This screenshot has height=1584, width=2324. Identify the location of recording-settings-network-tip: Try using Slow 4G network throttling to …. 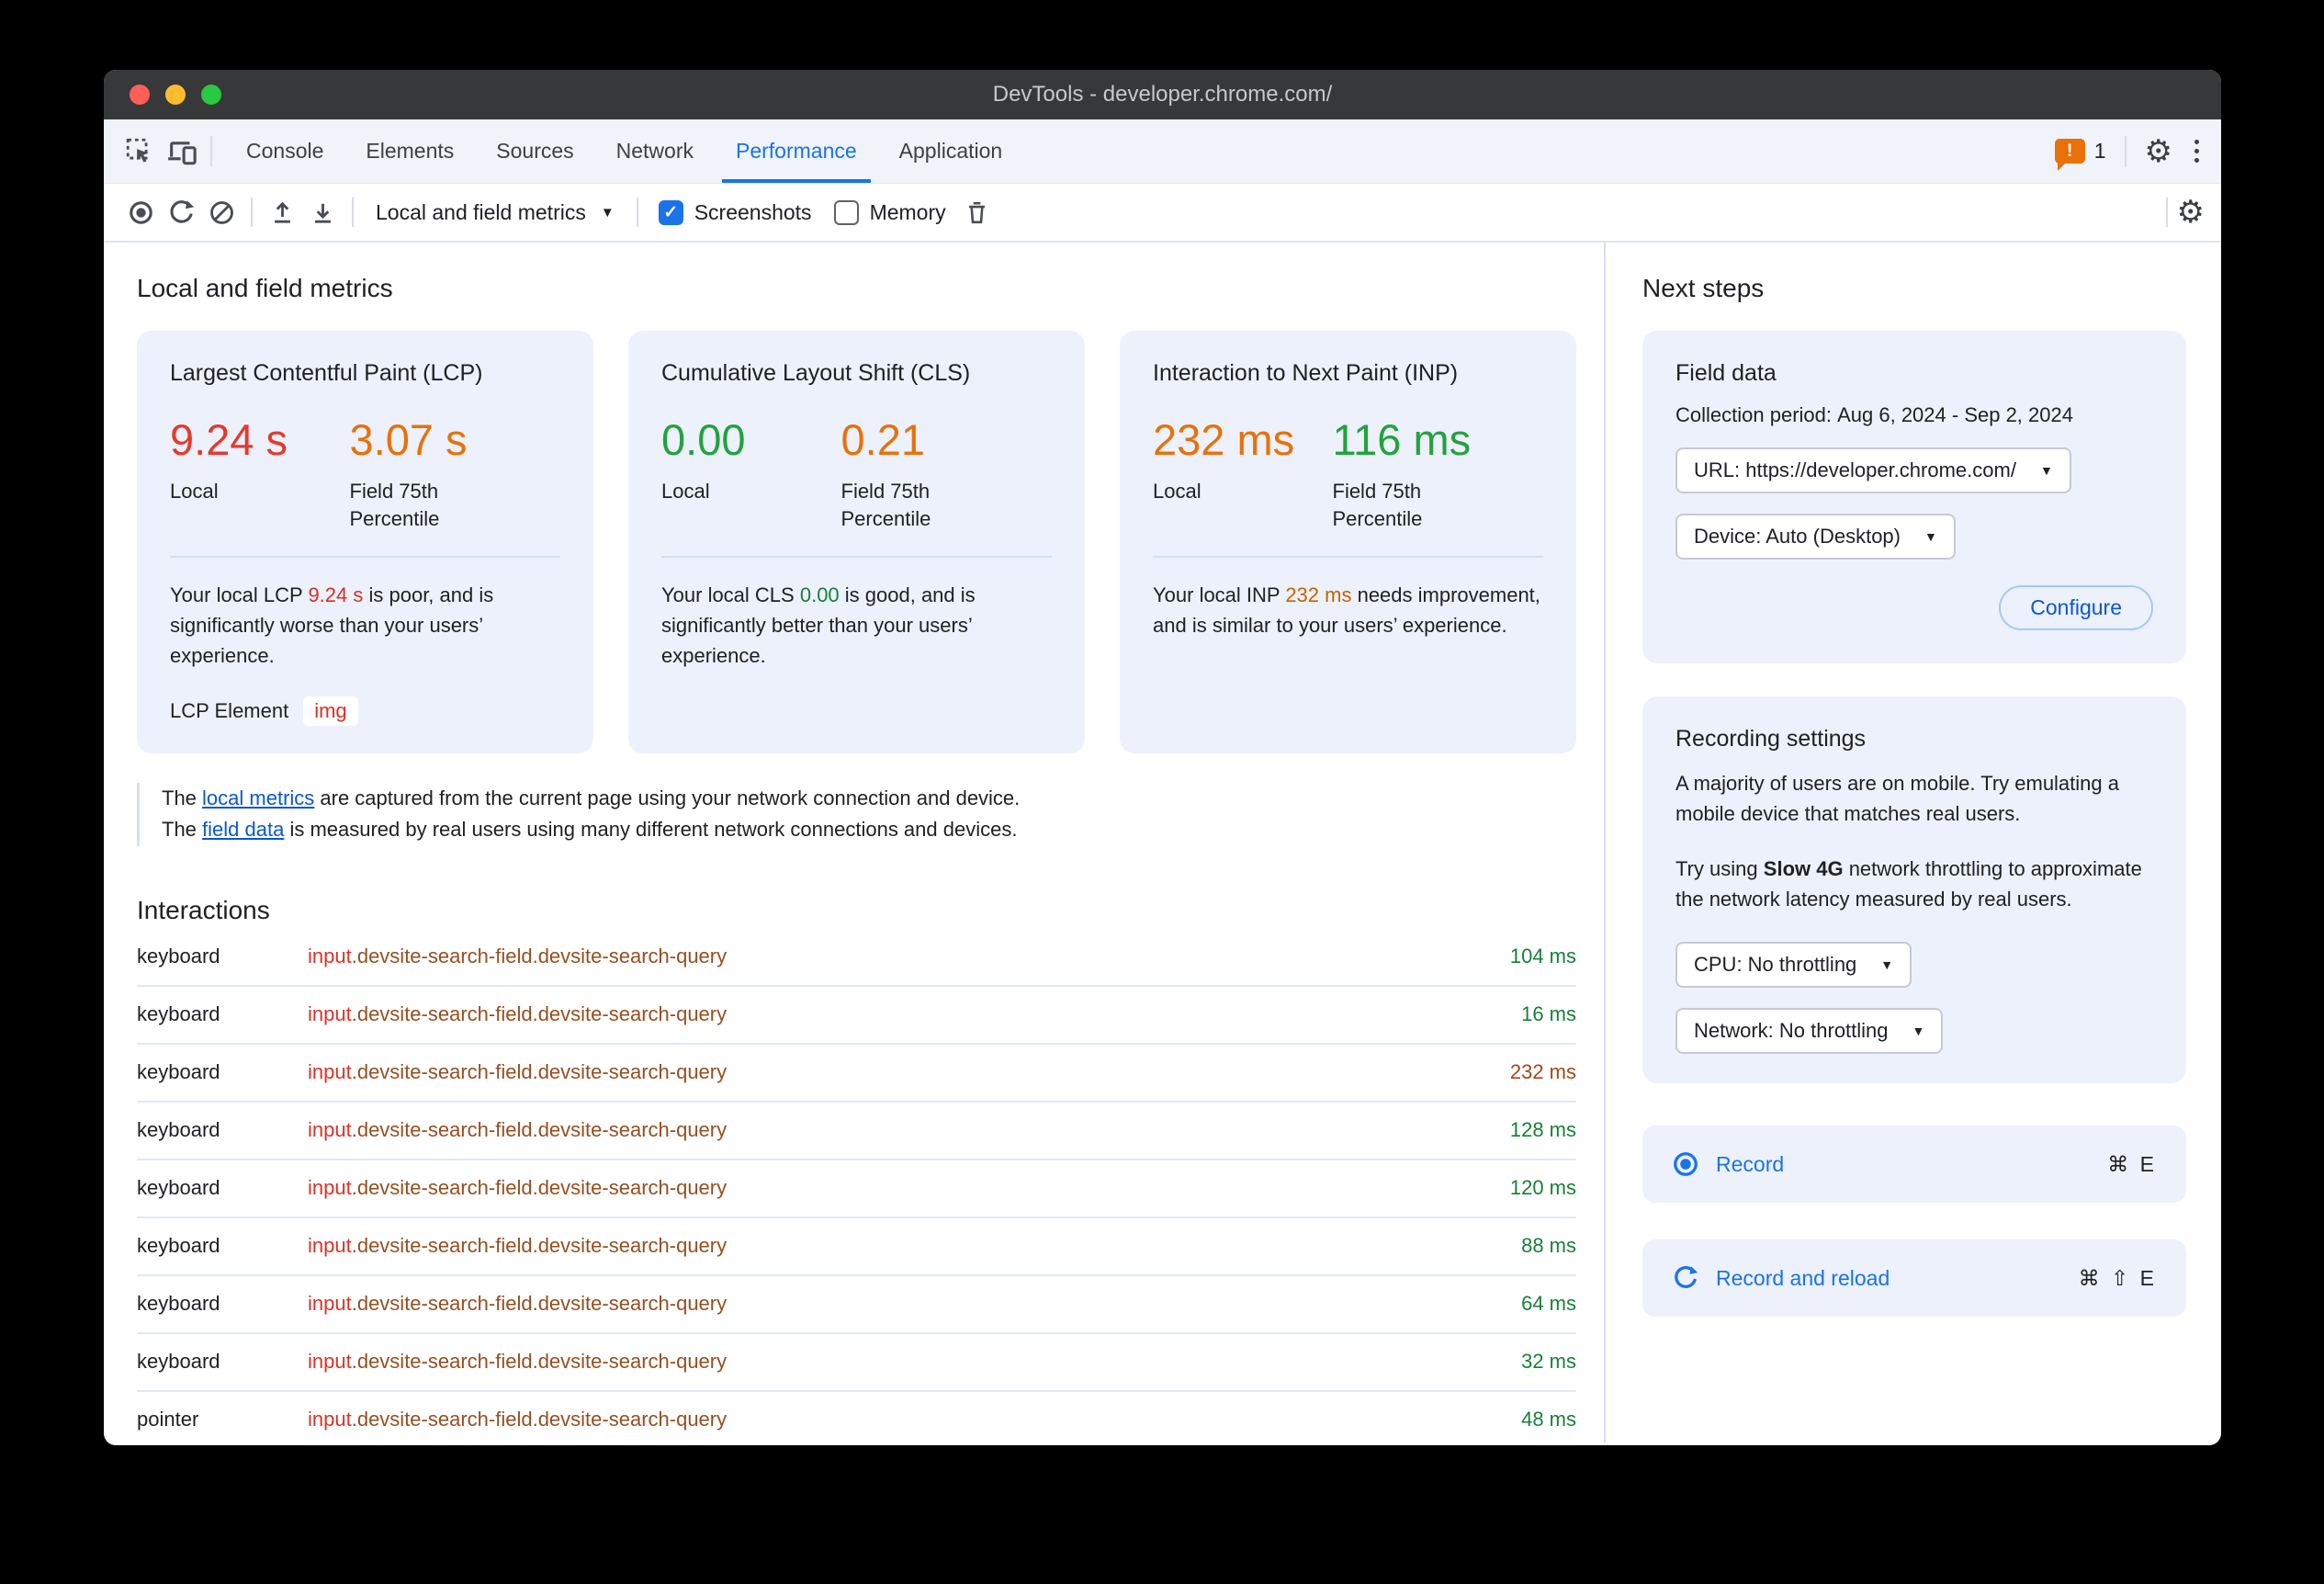
(1908, 884).